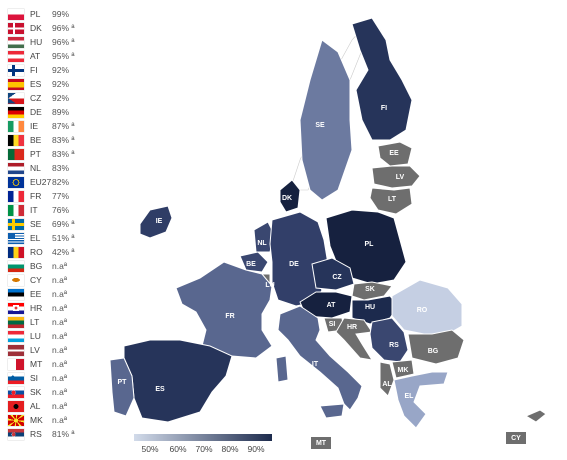 The width and height of the screenshot is (567, 460). What do you see at coordinates (178, 381) in the screenshot?
I see `country-es` at bounding box center [178, 381].